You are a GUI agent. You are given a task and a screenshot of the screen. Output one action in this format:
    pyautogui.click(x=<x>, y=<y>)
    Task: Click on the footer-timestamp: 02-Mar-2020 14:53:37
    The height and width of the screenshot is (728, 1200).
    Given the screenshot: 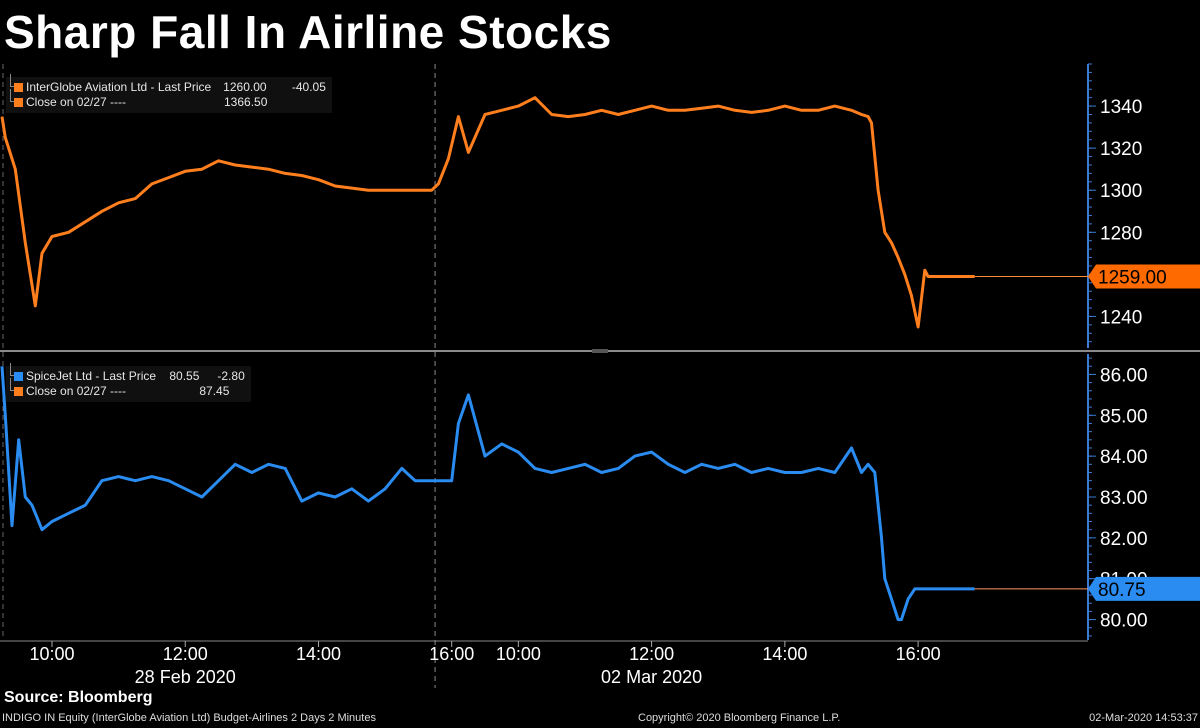 What is the action you would take?
    pyautogui.click(x=1143, y=718)
    